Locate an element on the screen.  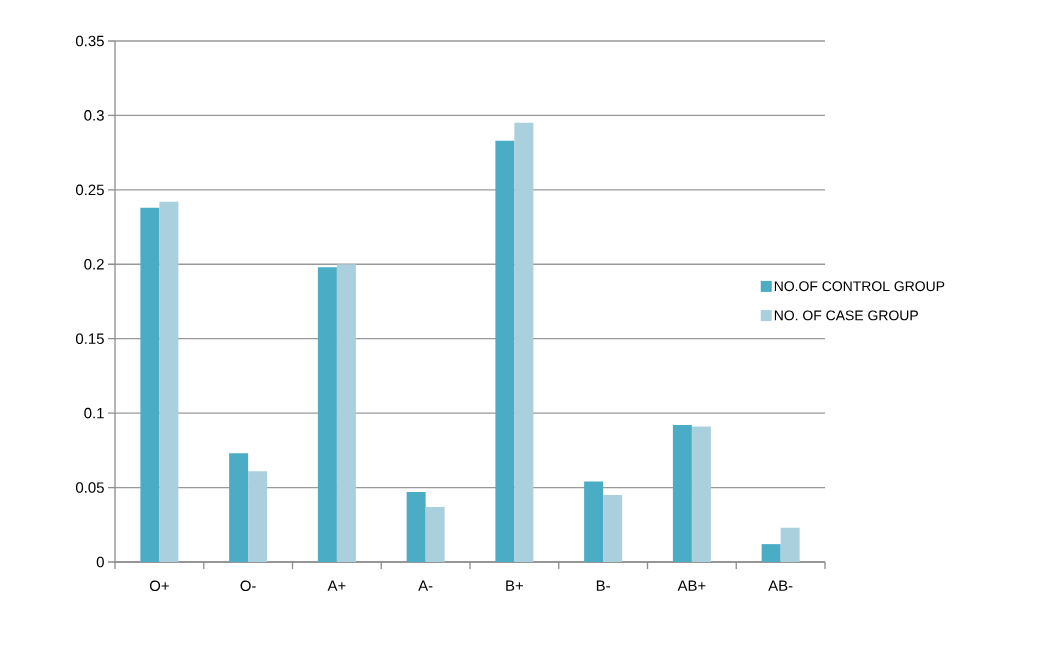
legend-label: NO.OF CONTROL GROUP is located at coordinates (859, 286).